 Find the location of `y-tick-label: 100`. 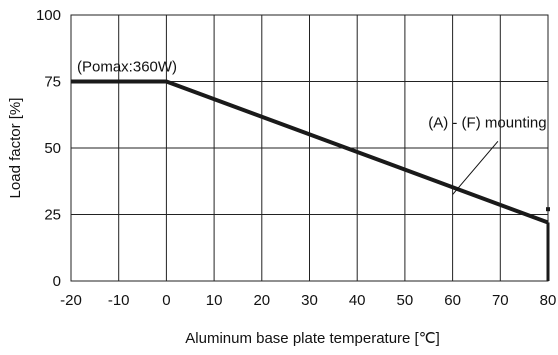

y-tick-label: 100 is located at coordinates (48, 15).